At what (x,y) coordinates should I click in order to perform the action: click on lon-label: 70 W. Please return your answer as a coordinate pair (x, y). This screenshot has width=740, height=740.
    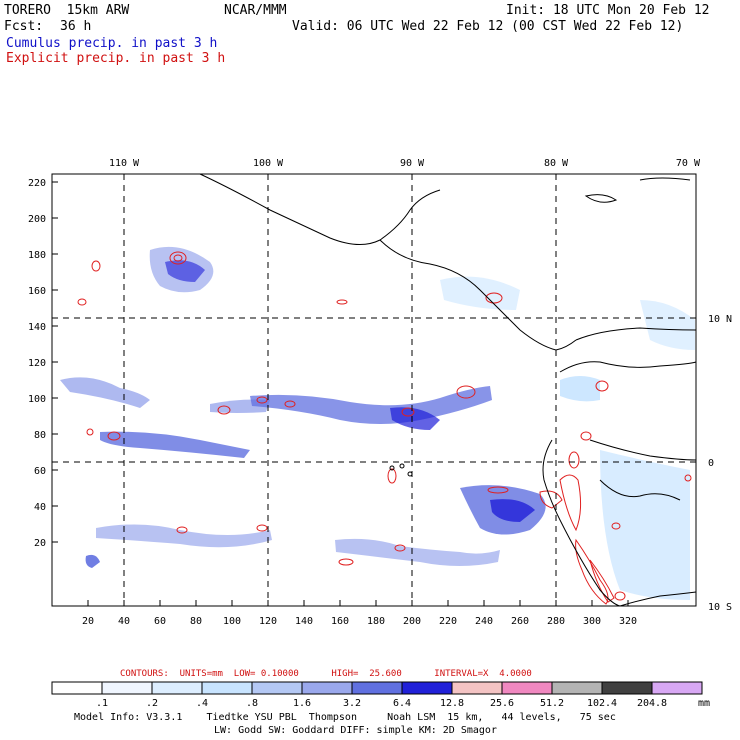
    Looking at the image, I should click on (688, 163).